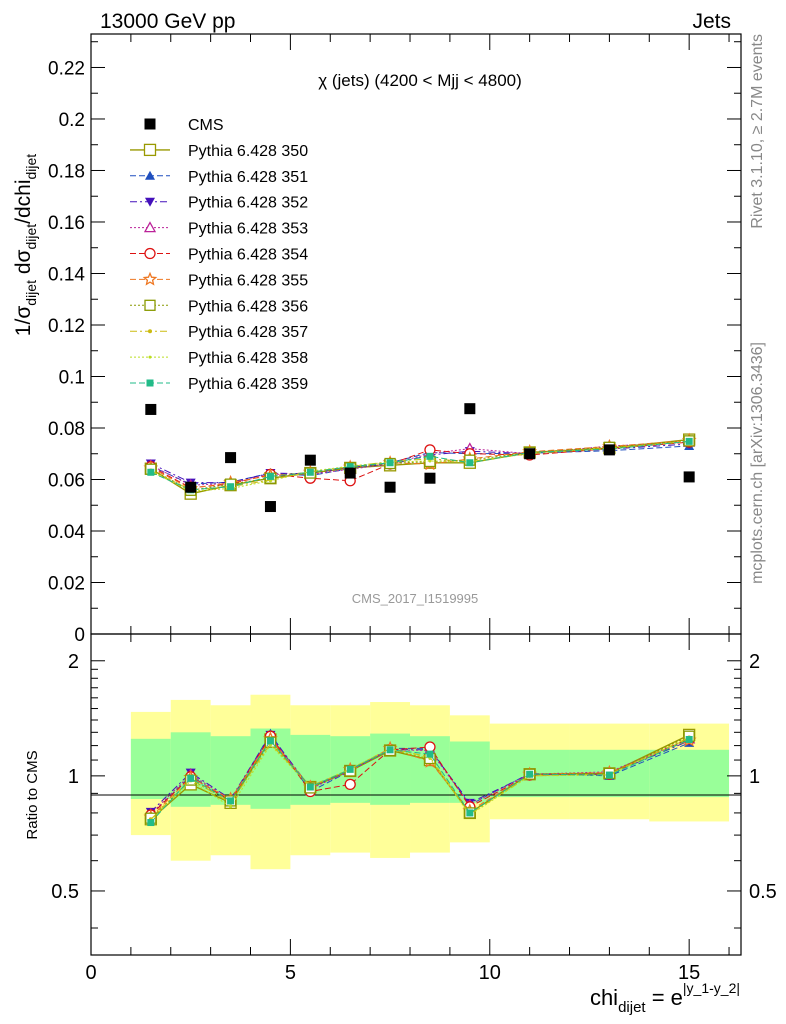  I want to click on legend-label: Pythia 6.428 357, so click(248, 332).